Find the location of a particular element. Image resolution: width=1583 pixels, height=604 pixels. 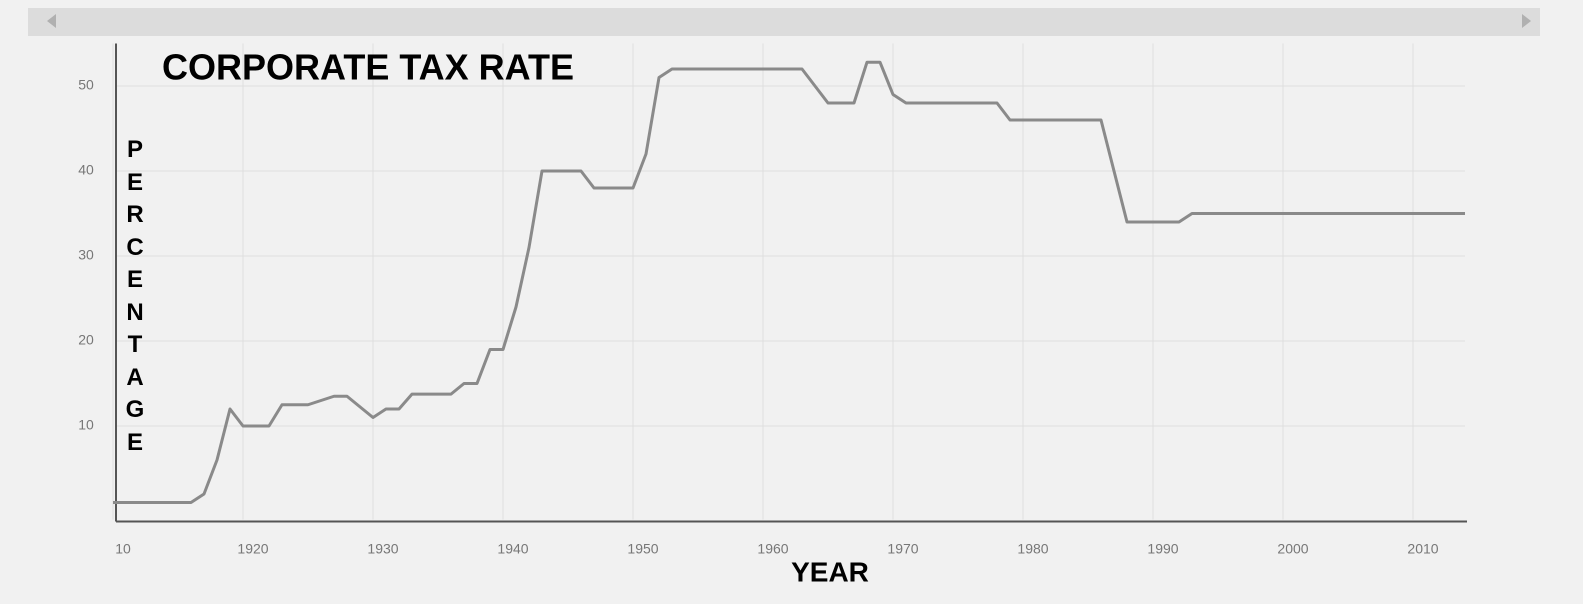

x-tick-label: 1950 is located at coordinates (642, 549).